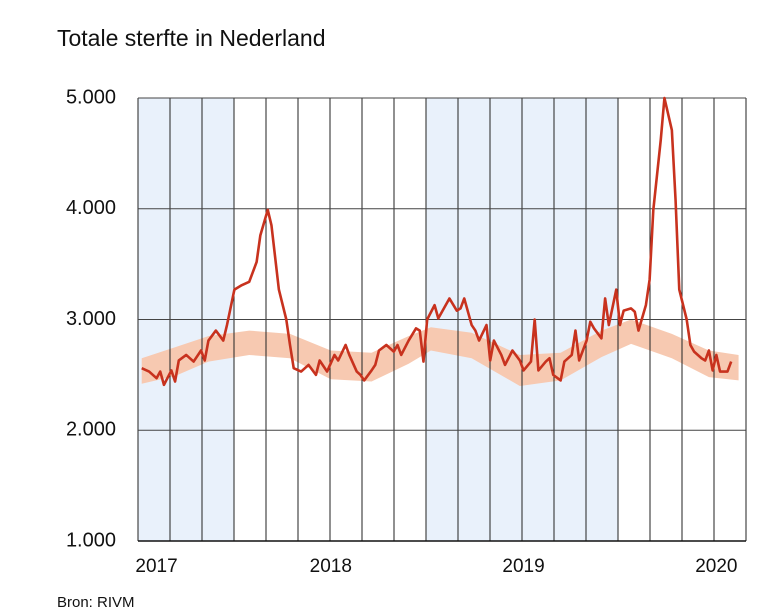 This screenshot has width=763, height=610. What do you see at coordinates (91, 319) in the screenshot?
I see `y-tick-label: 3.000` at bounding box center [91, 319].